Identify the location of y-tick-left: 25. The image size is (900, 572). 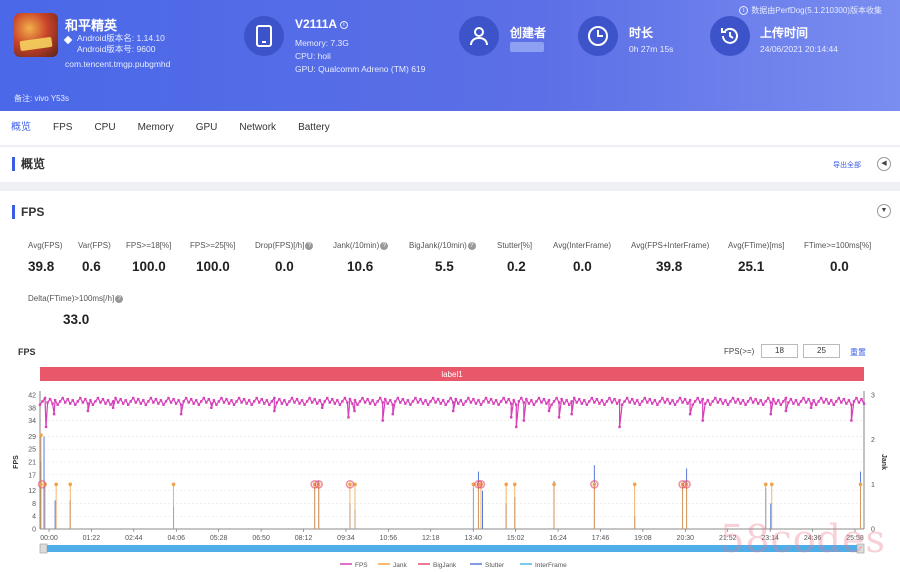
(32, 450).